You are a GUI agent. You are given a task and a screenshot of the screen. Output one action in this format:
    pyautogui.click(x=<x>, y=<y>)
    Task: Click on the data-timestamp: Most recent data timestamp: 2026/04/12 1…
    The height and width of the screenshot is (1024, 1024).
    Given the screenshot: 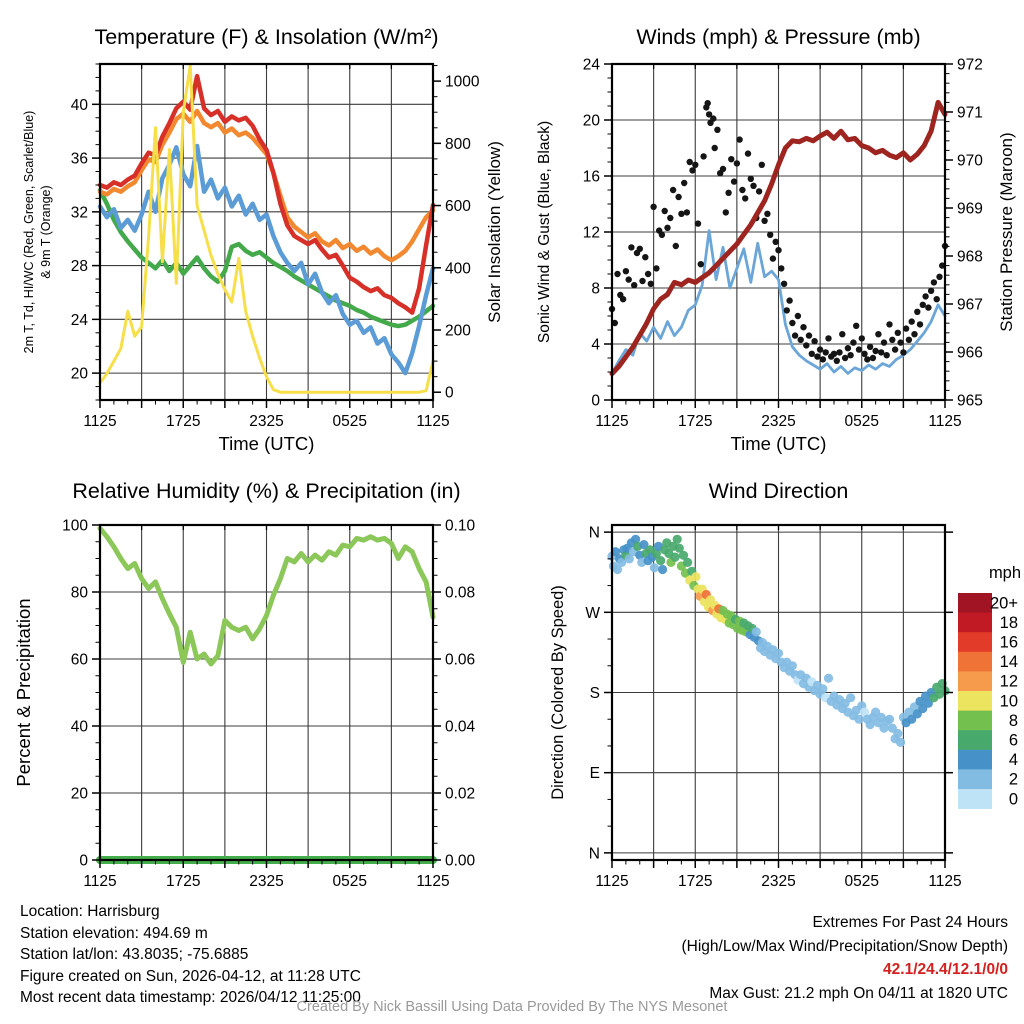 What is the action you would take?
    pyautogui.click(x=190, y=997)
    